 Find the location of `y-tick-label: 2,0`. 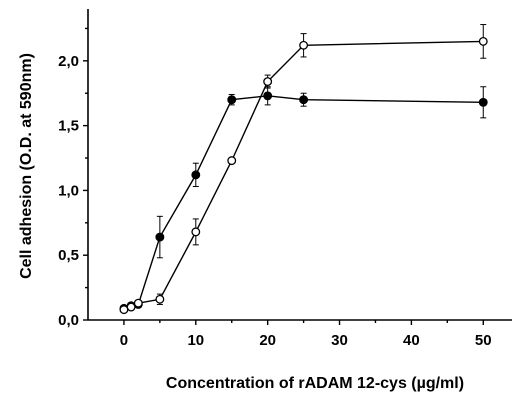

y-tick-label: 2,0 is located at coordinates (68, 61).